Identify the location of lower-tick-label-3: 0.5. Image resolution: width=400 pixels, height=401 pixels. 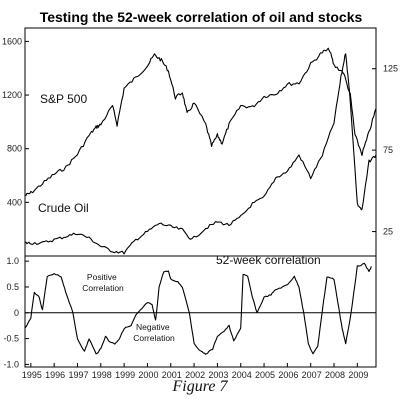
(12, 287).